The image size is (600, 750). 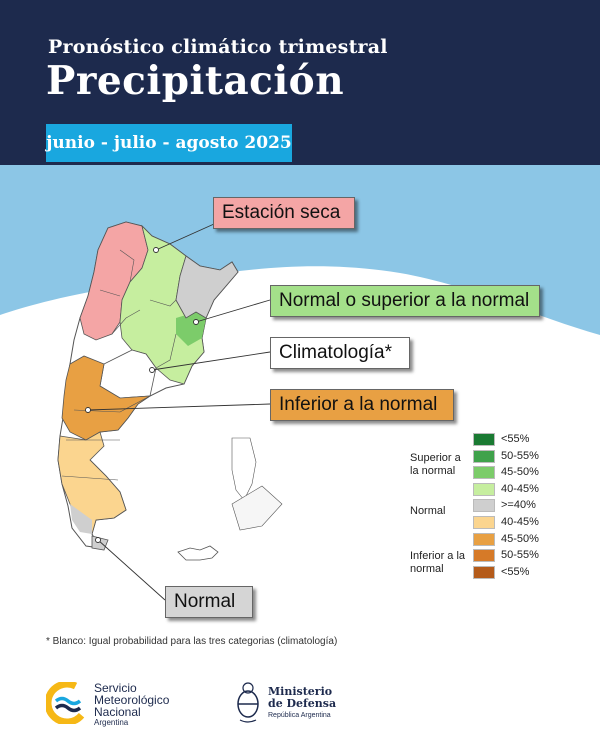 I want to click on callout-climatology: Climatología*, so click(x=340, y=353).